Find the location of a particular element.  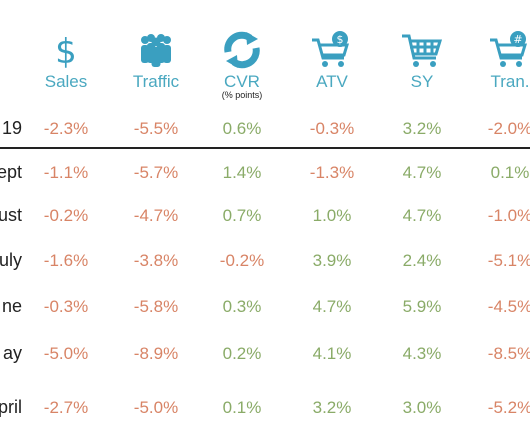

header-divider is located at coordinates (265, 148).